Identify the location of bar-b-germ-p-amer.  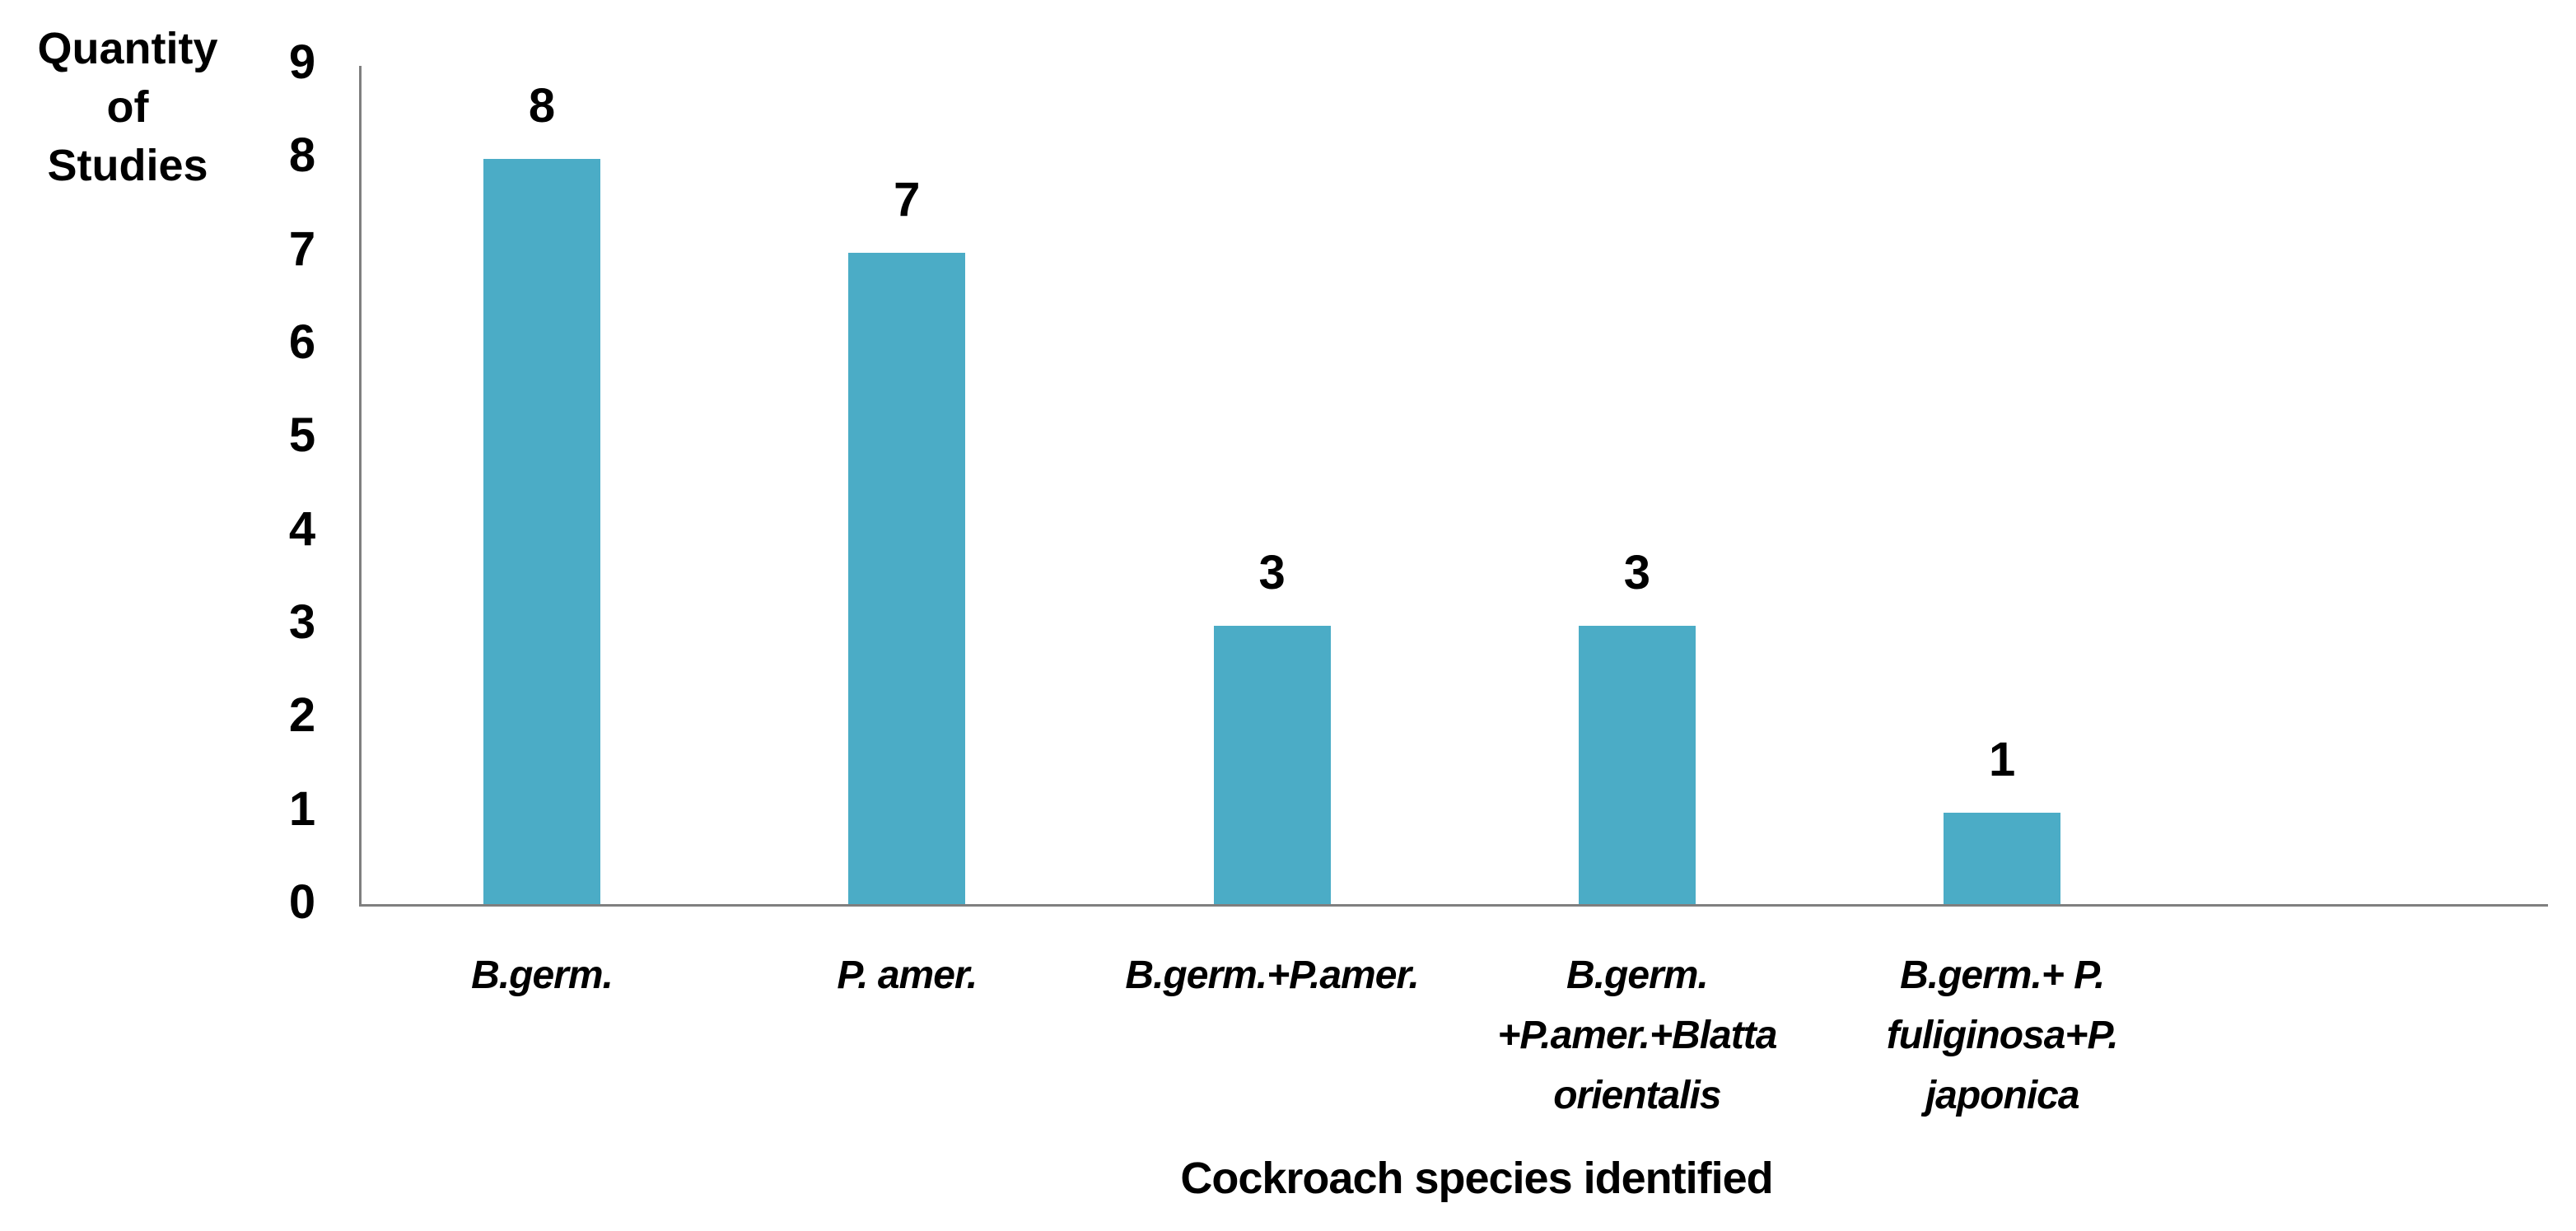
(1272, 766).